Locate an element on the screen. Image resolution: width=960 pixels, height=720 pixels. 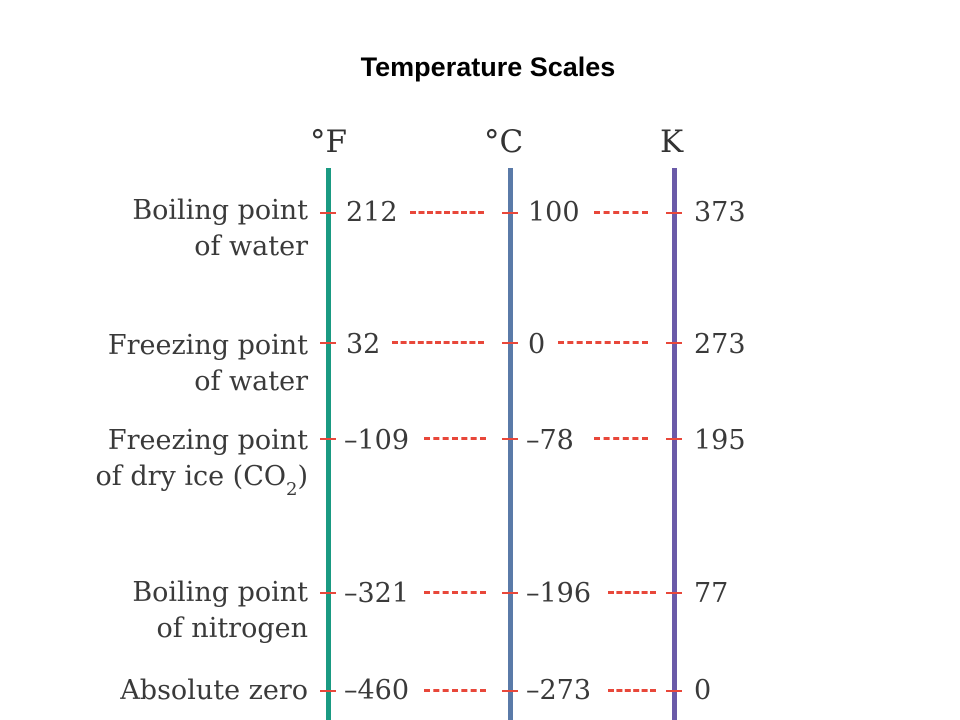
point-label-boiling-nitrogen: Boiling point of nitrogen is located at coordinates (220, 611).